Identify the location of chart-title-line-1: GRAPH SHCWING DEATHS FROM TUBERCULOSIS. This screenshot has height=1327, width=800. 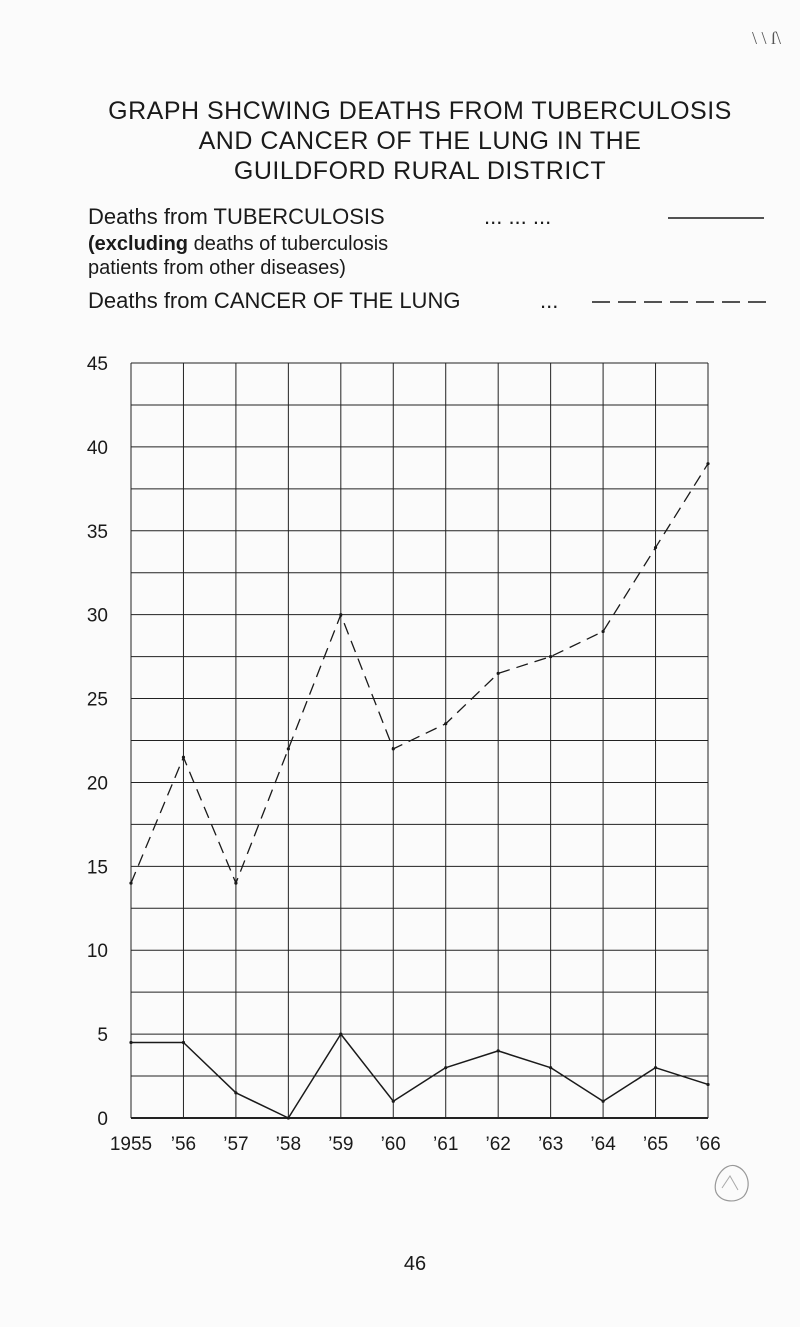
(420, 111).